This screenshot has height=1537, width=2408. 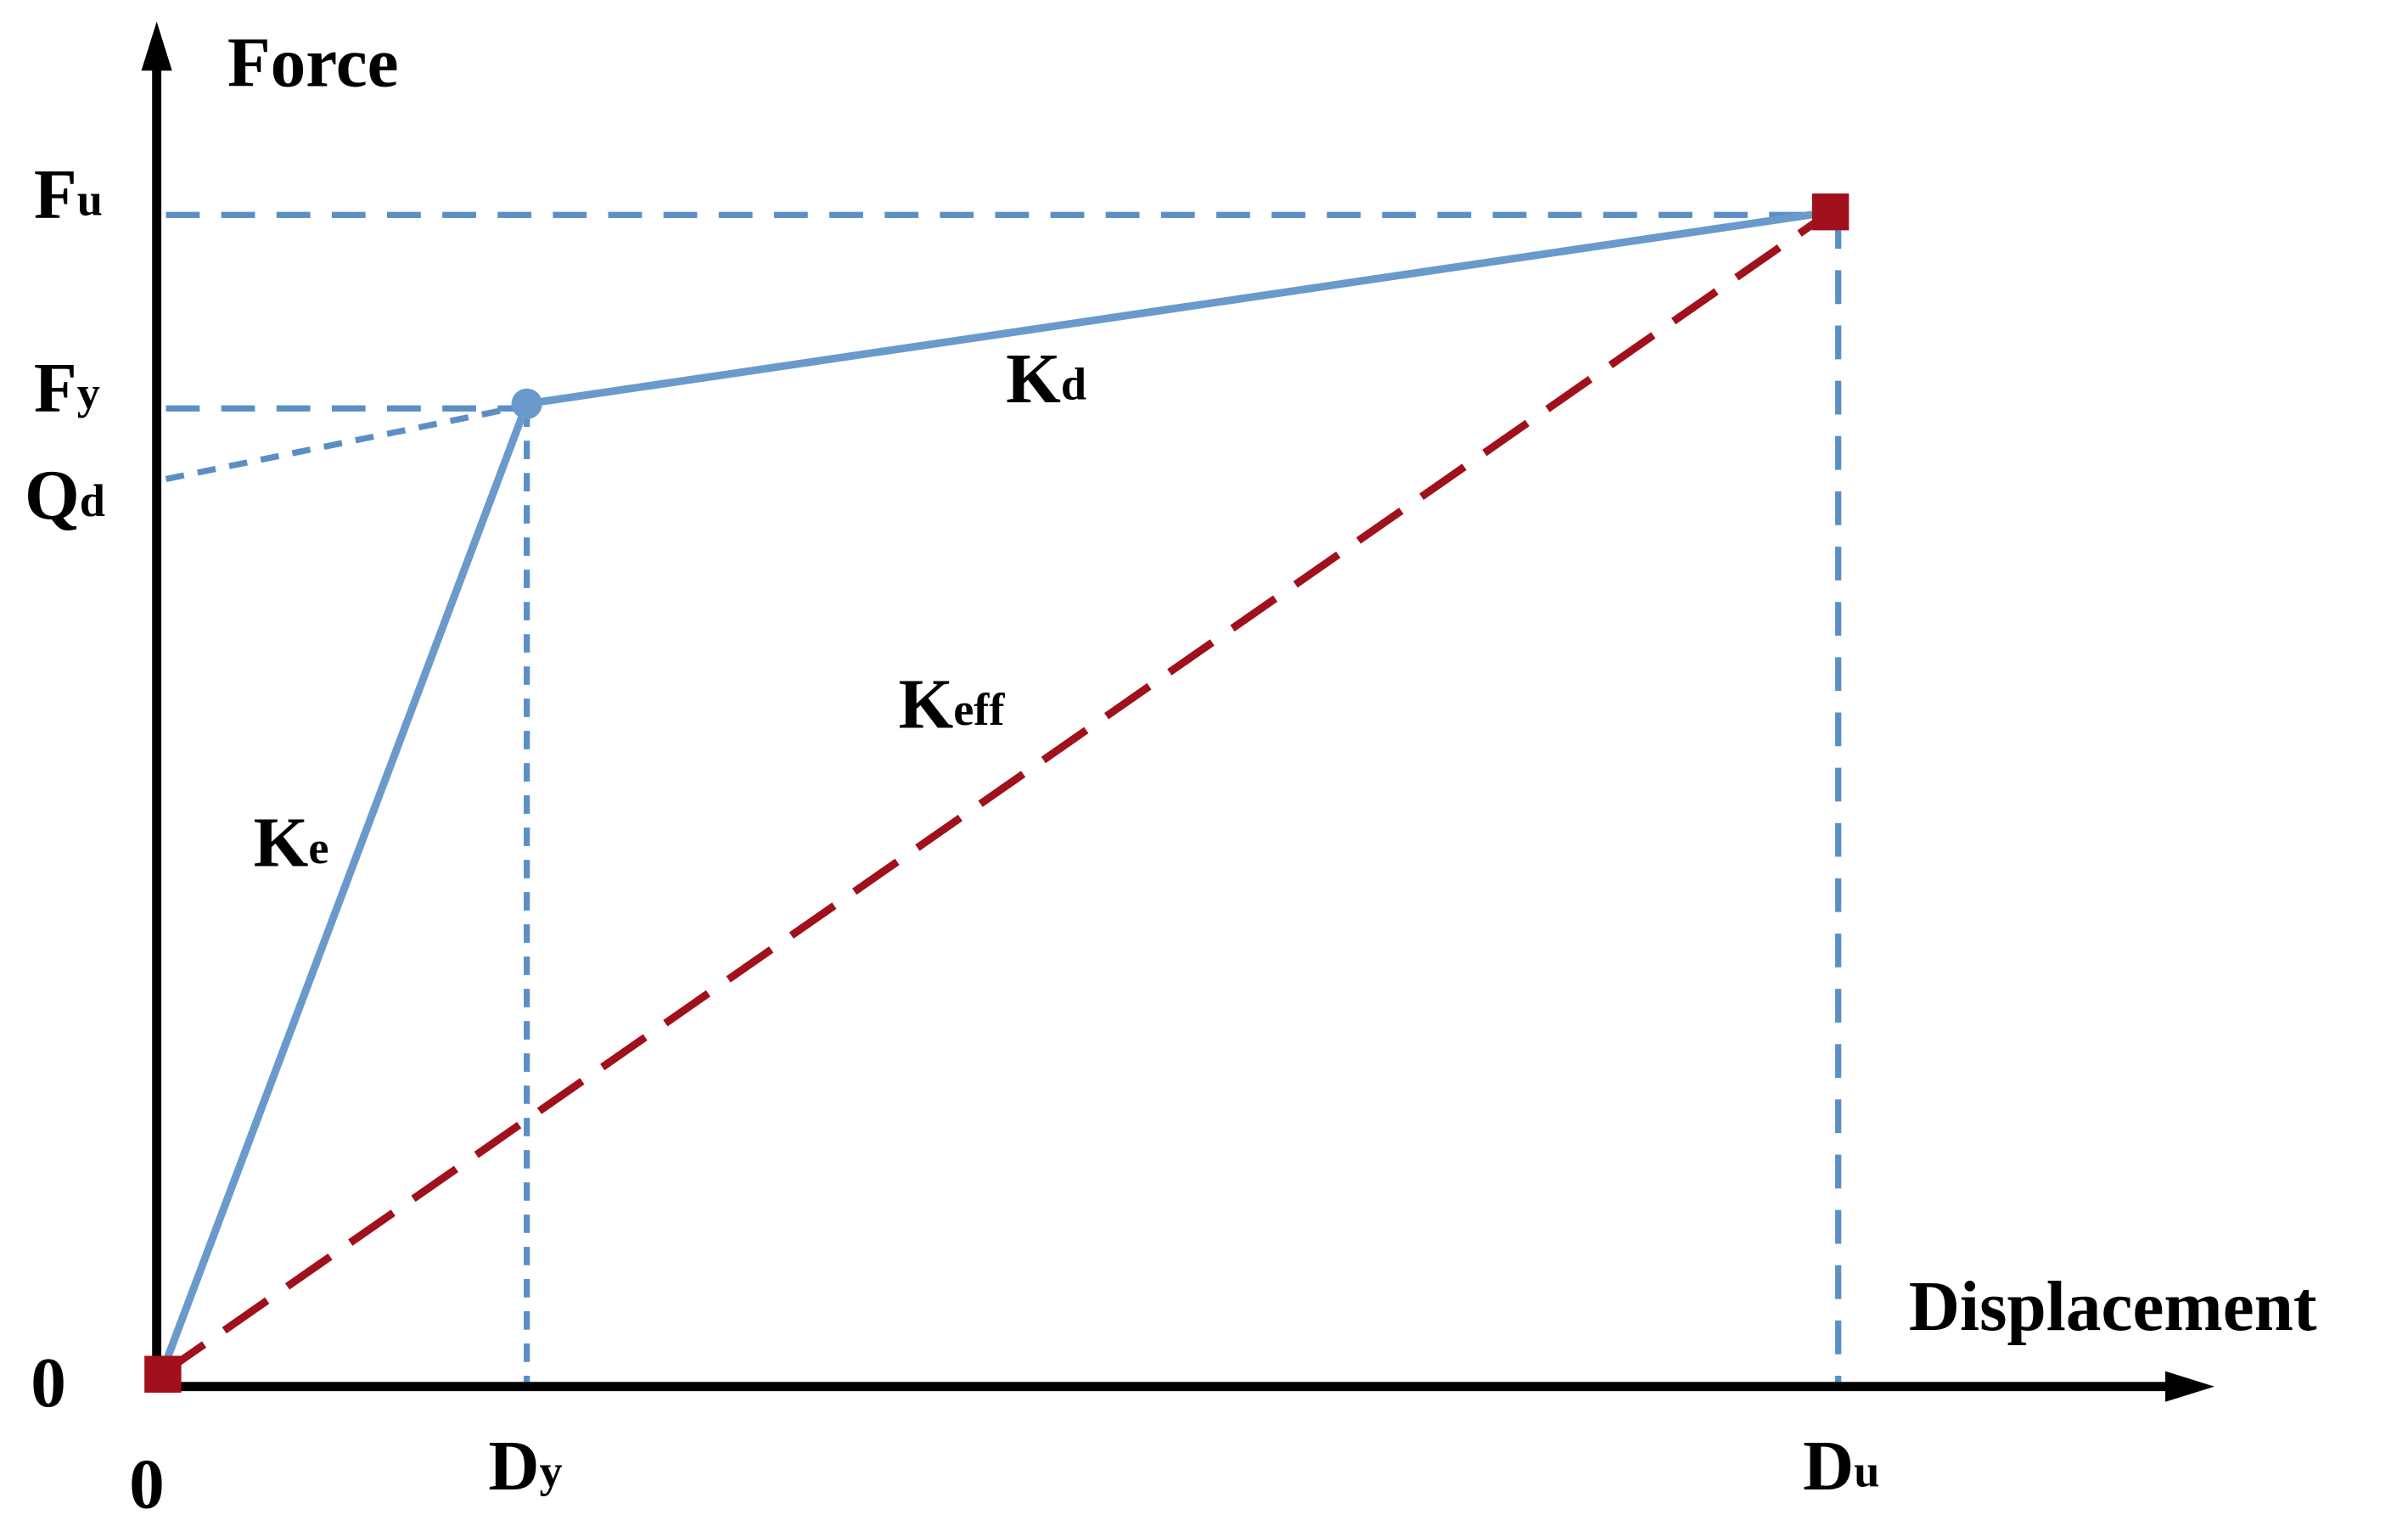 I want to click on y-axis-label: Force, so click(x=313, y=63).